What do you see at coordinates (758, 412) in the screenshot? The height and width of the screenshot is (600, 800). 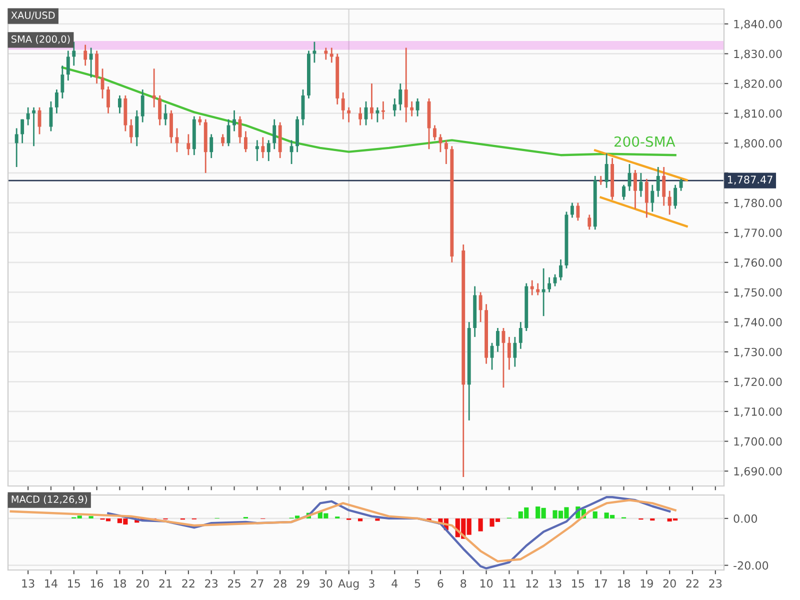 I see `y-tick-label: 1,710.00` at bounding box center [758, 412].